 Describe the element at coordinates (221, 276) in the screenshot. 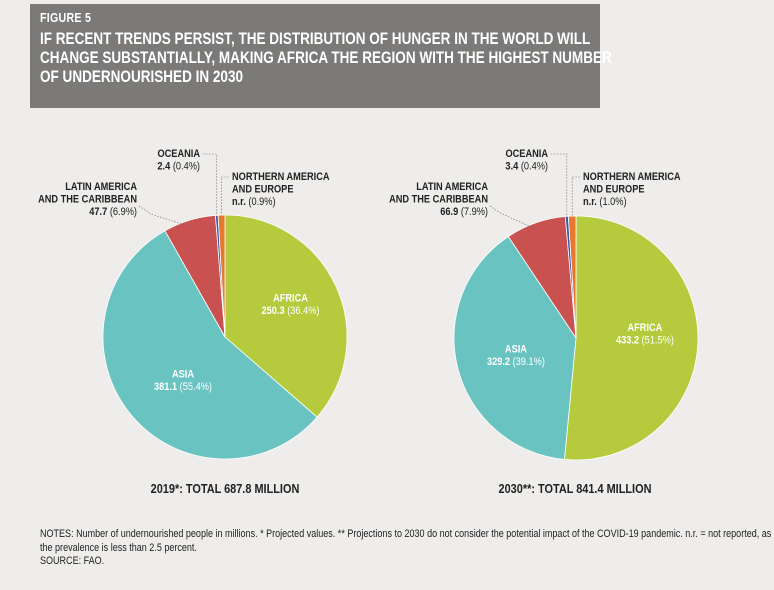

I see `slice-northern-america-2019` at that location.